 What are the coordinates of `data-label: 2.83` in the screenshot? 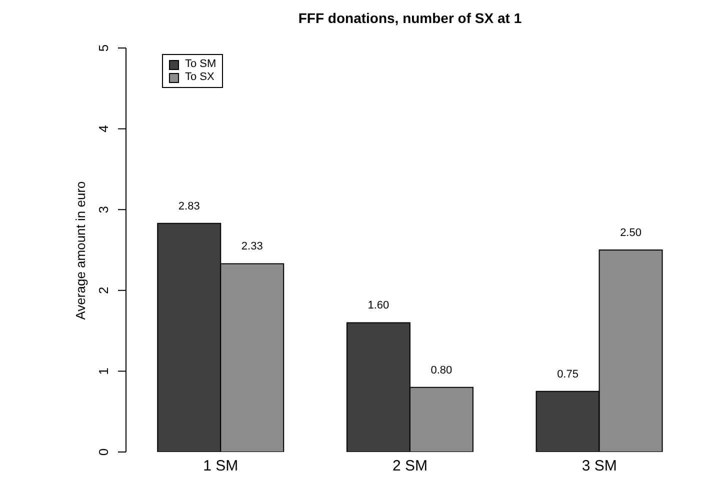 It's located at (189, 206).